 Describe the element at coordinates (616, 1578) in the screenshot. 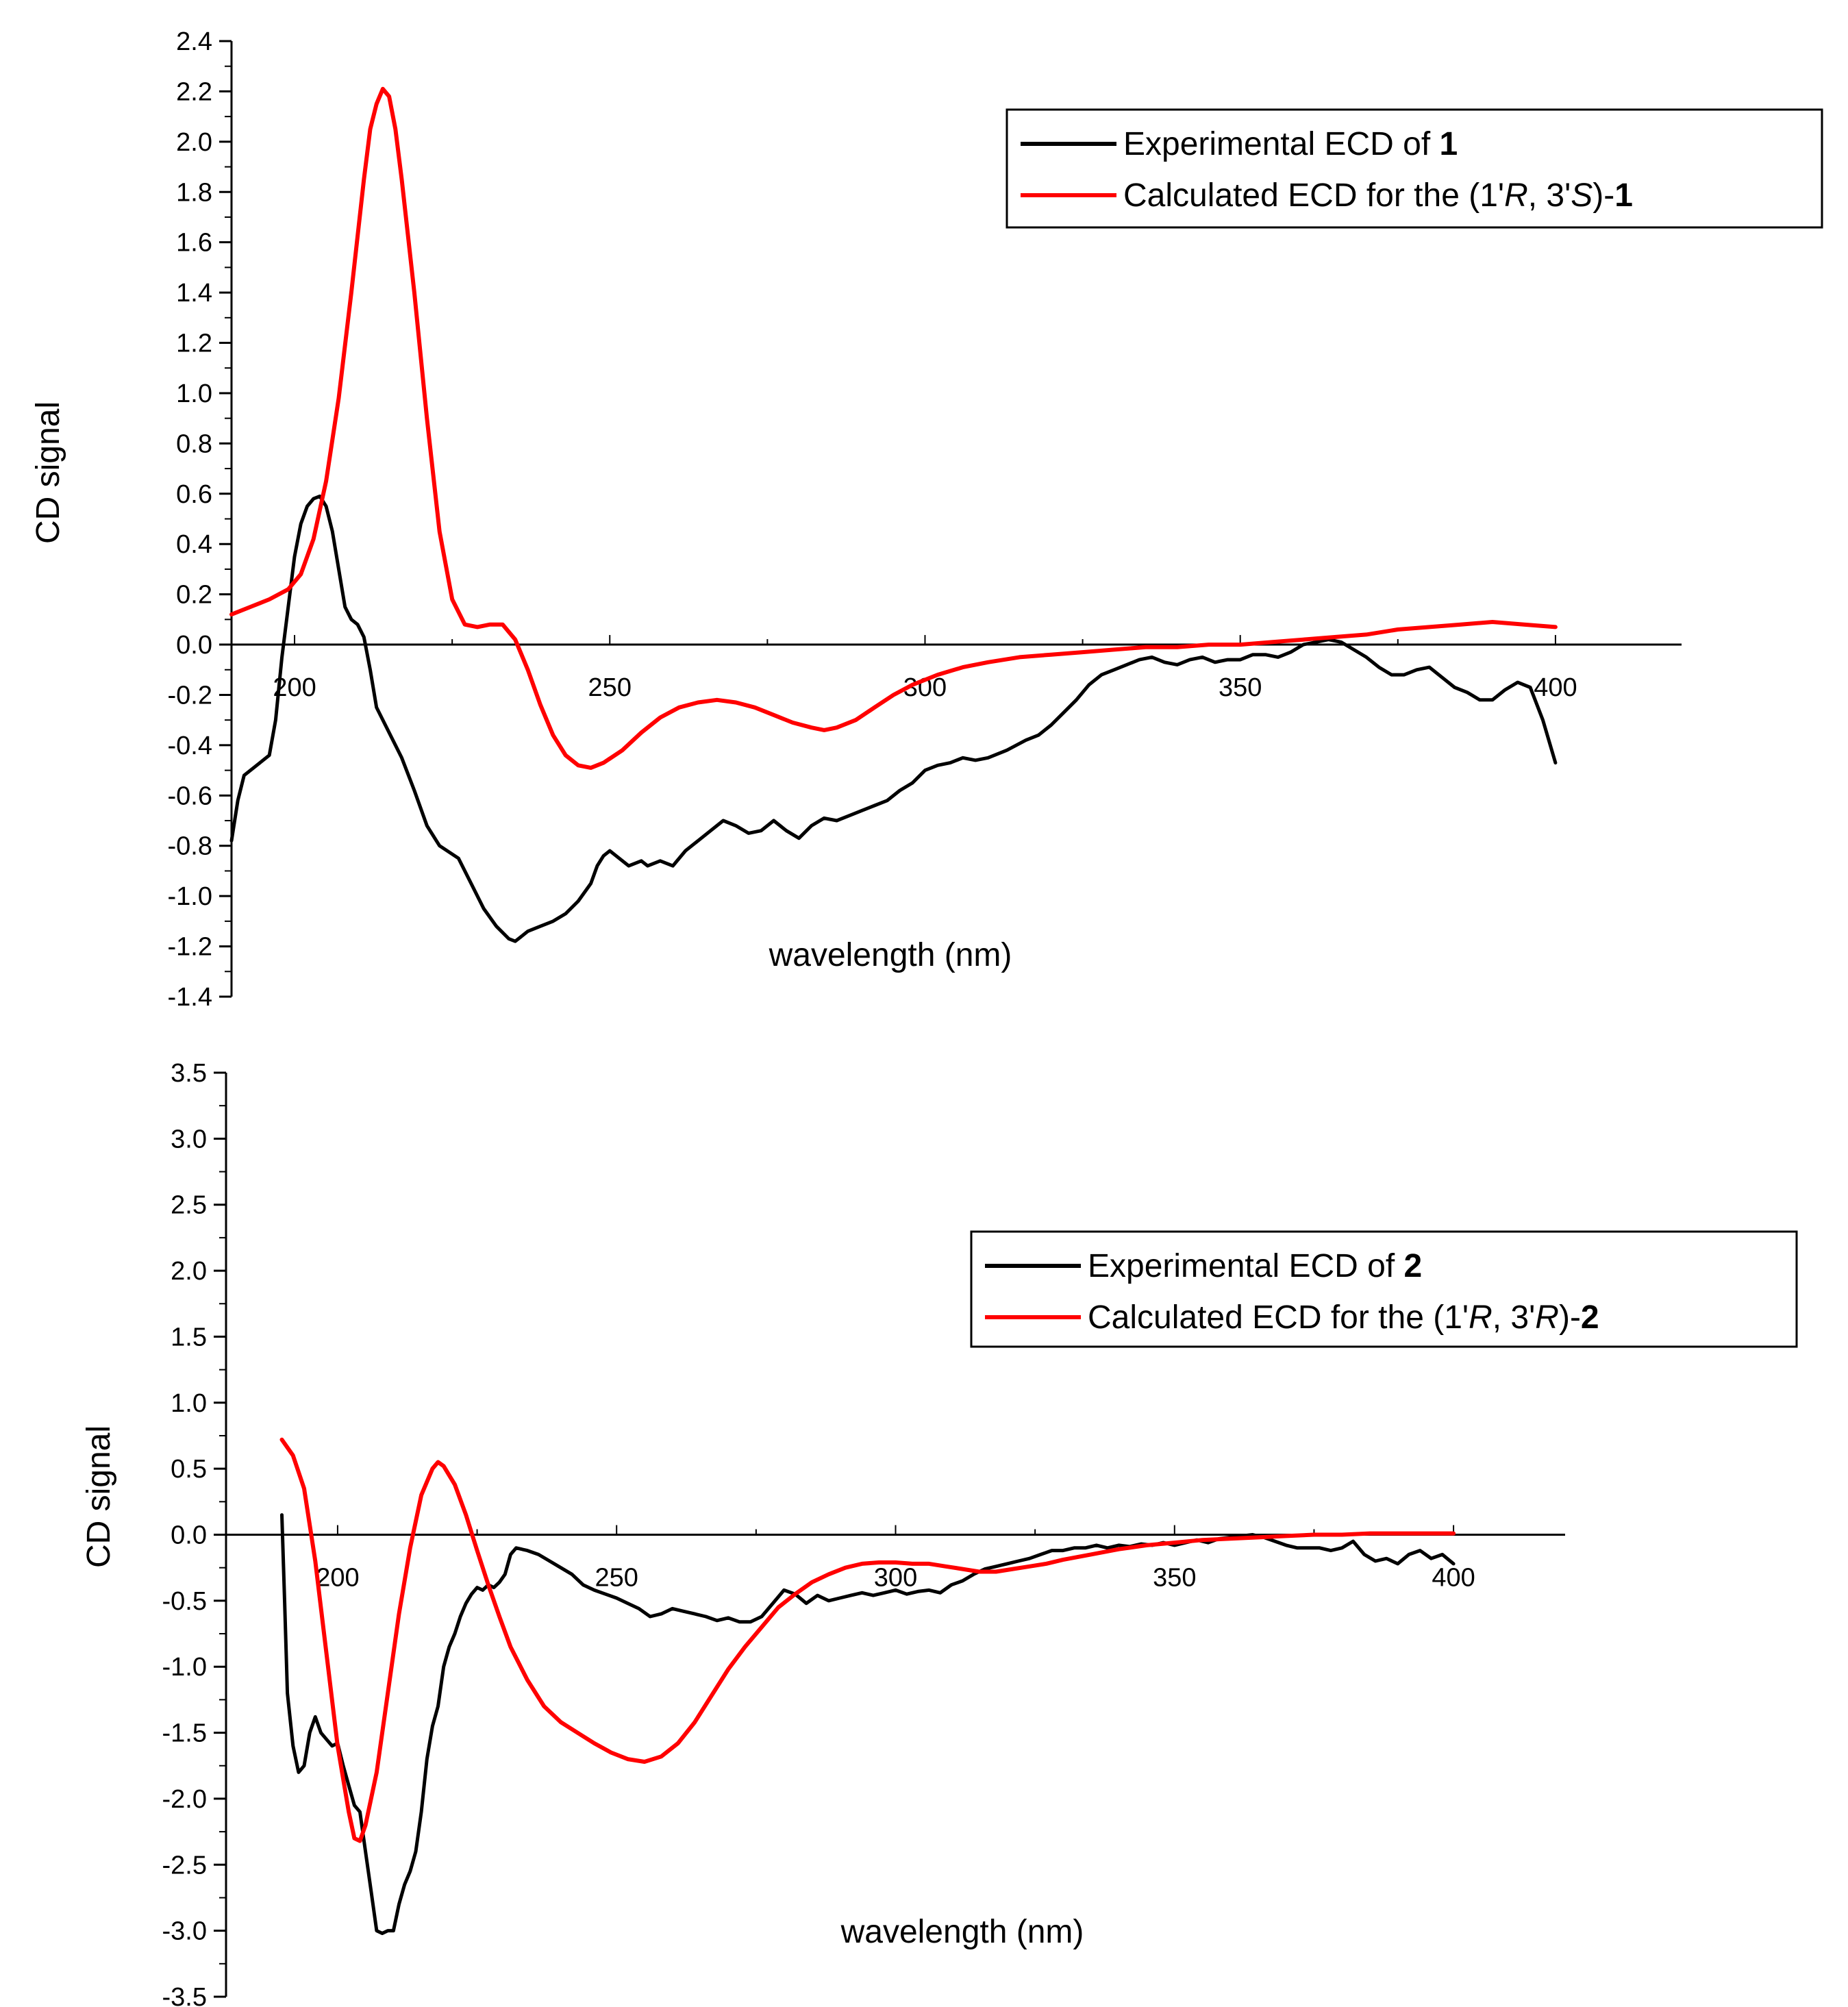

I see `chart-2-x-tick-label: 250` at that location.